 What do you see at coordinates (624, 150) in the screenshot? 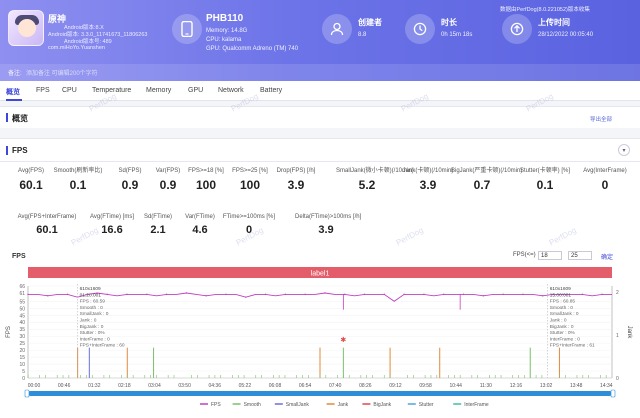
I see `collapse-toggle: ▾` at bounding box center [624, 150].